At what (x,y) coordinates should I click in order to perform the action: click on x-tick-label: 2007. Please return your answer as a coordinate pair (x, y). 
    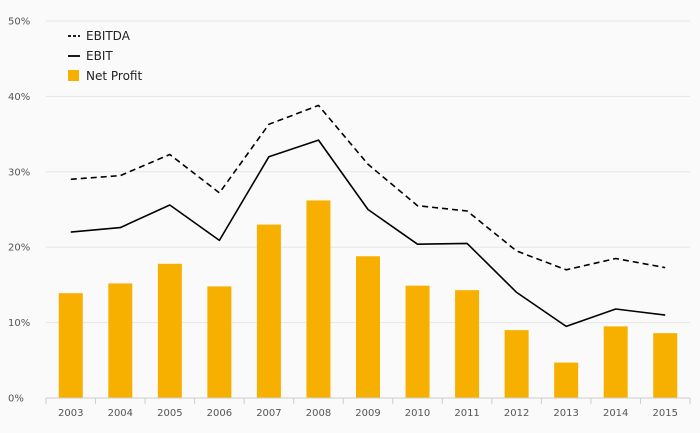
    Looking at the image, I should click on (268, 413).